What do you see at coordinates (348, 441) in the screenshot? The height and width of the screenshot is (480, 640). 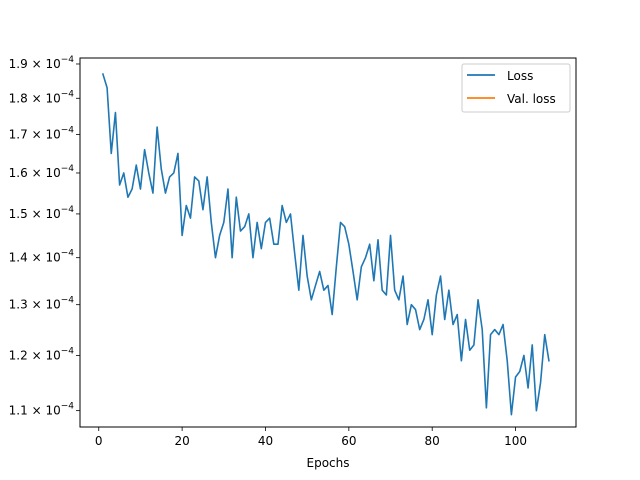 I see `x-tick-label: 60` at bounding box center [348, 441].